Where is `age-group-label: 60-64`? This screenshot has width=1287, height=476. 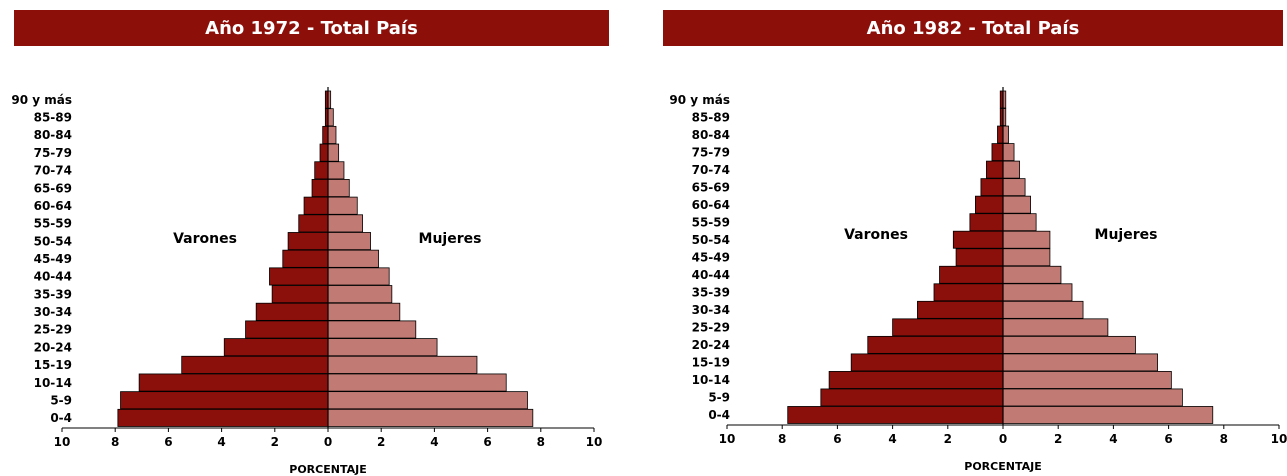 age-group-label: 60-64 is located at coordinates (711, 205).